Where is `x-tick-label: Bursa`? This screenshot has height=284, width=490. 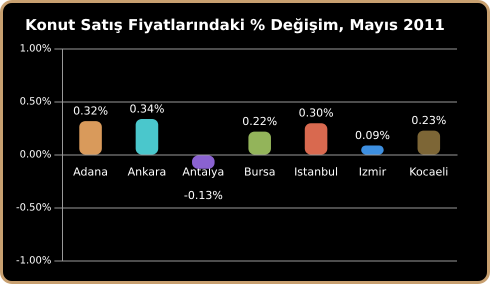 x-tick-label: Bursa is located at coordinates (260, 171).